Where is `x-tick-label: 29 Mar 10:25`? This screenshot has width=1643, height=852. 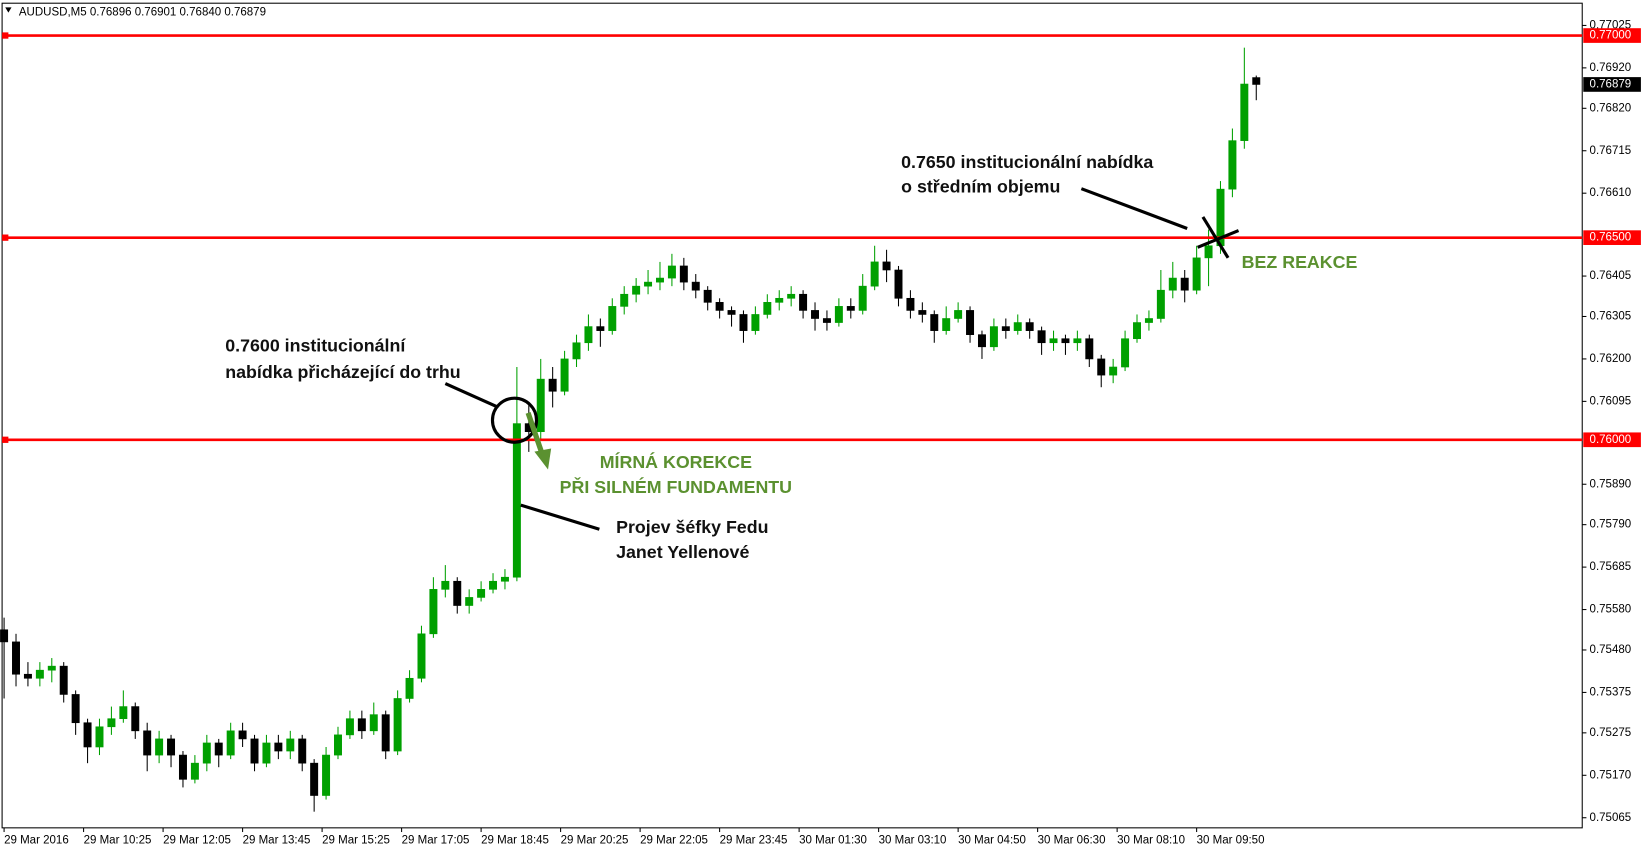
x-tick-label: 29 Mar 10:25 is located at coordinates (118, 840).